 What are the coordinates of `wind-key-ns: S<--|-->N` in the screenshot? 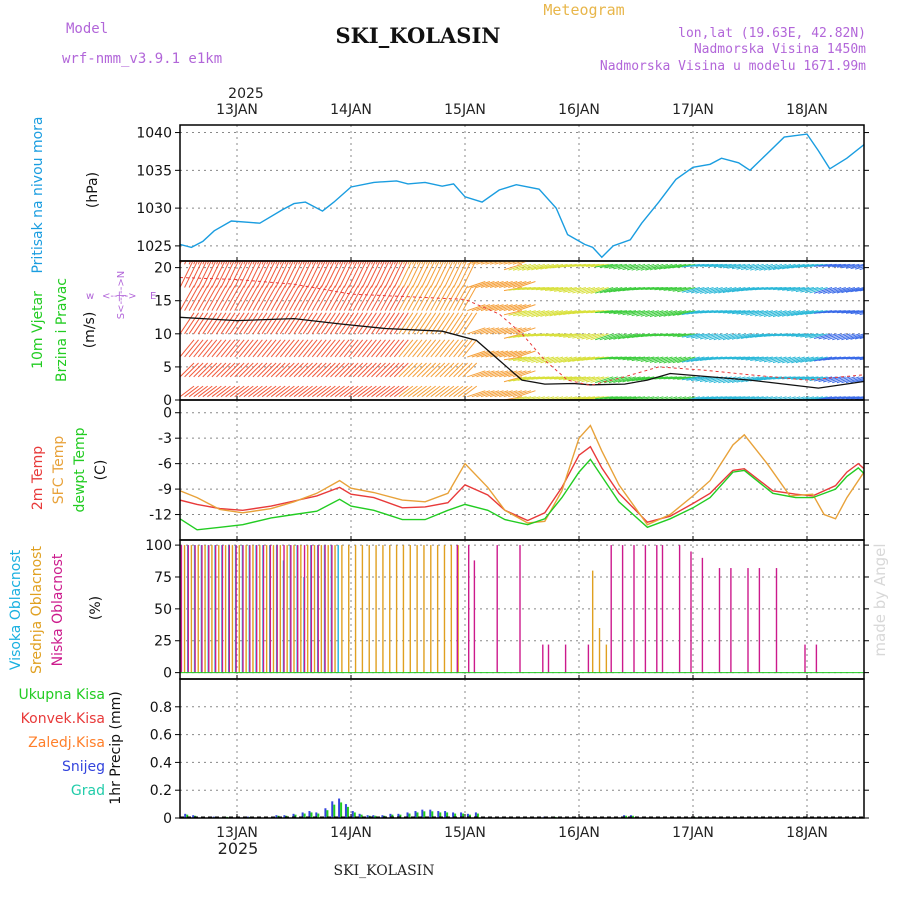 It's located at (121, 295).